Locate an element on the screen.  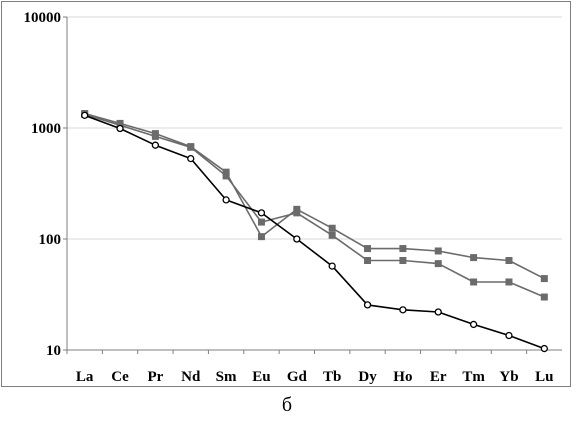
y-tick-label: 10 is located at coordinates (53, 351).